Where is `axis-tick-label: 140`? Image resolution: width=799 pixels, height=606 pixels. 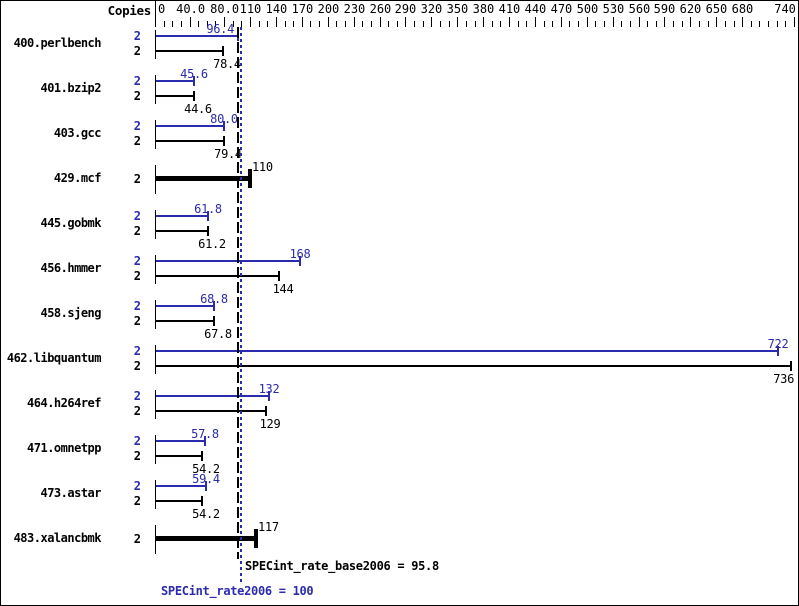
axis-tick-label: 140 is located at coordinates (276, 9).